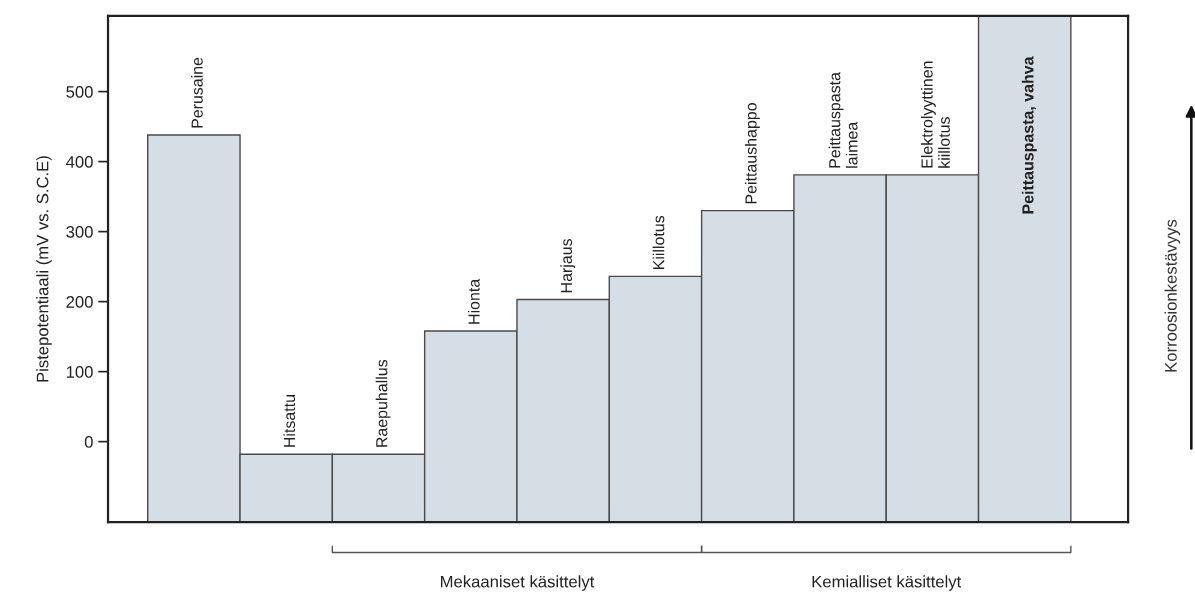 The width and height of the screenshot is (1195, 592). What do you see at coordinates (79, 91) in the screenshot?
I see `y-tick-label: 500` at bounding box center [79, 91].